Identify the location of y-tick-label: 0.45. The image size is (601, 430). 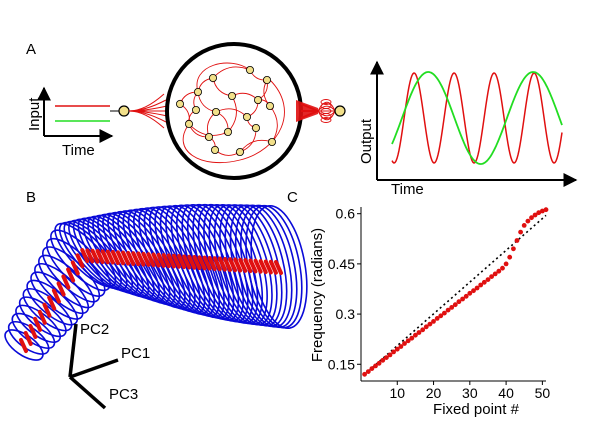
(341, 264).